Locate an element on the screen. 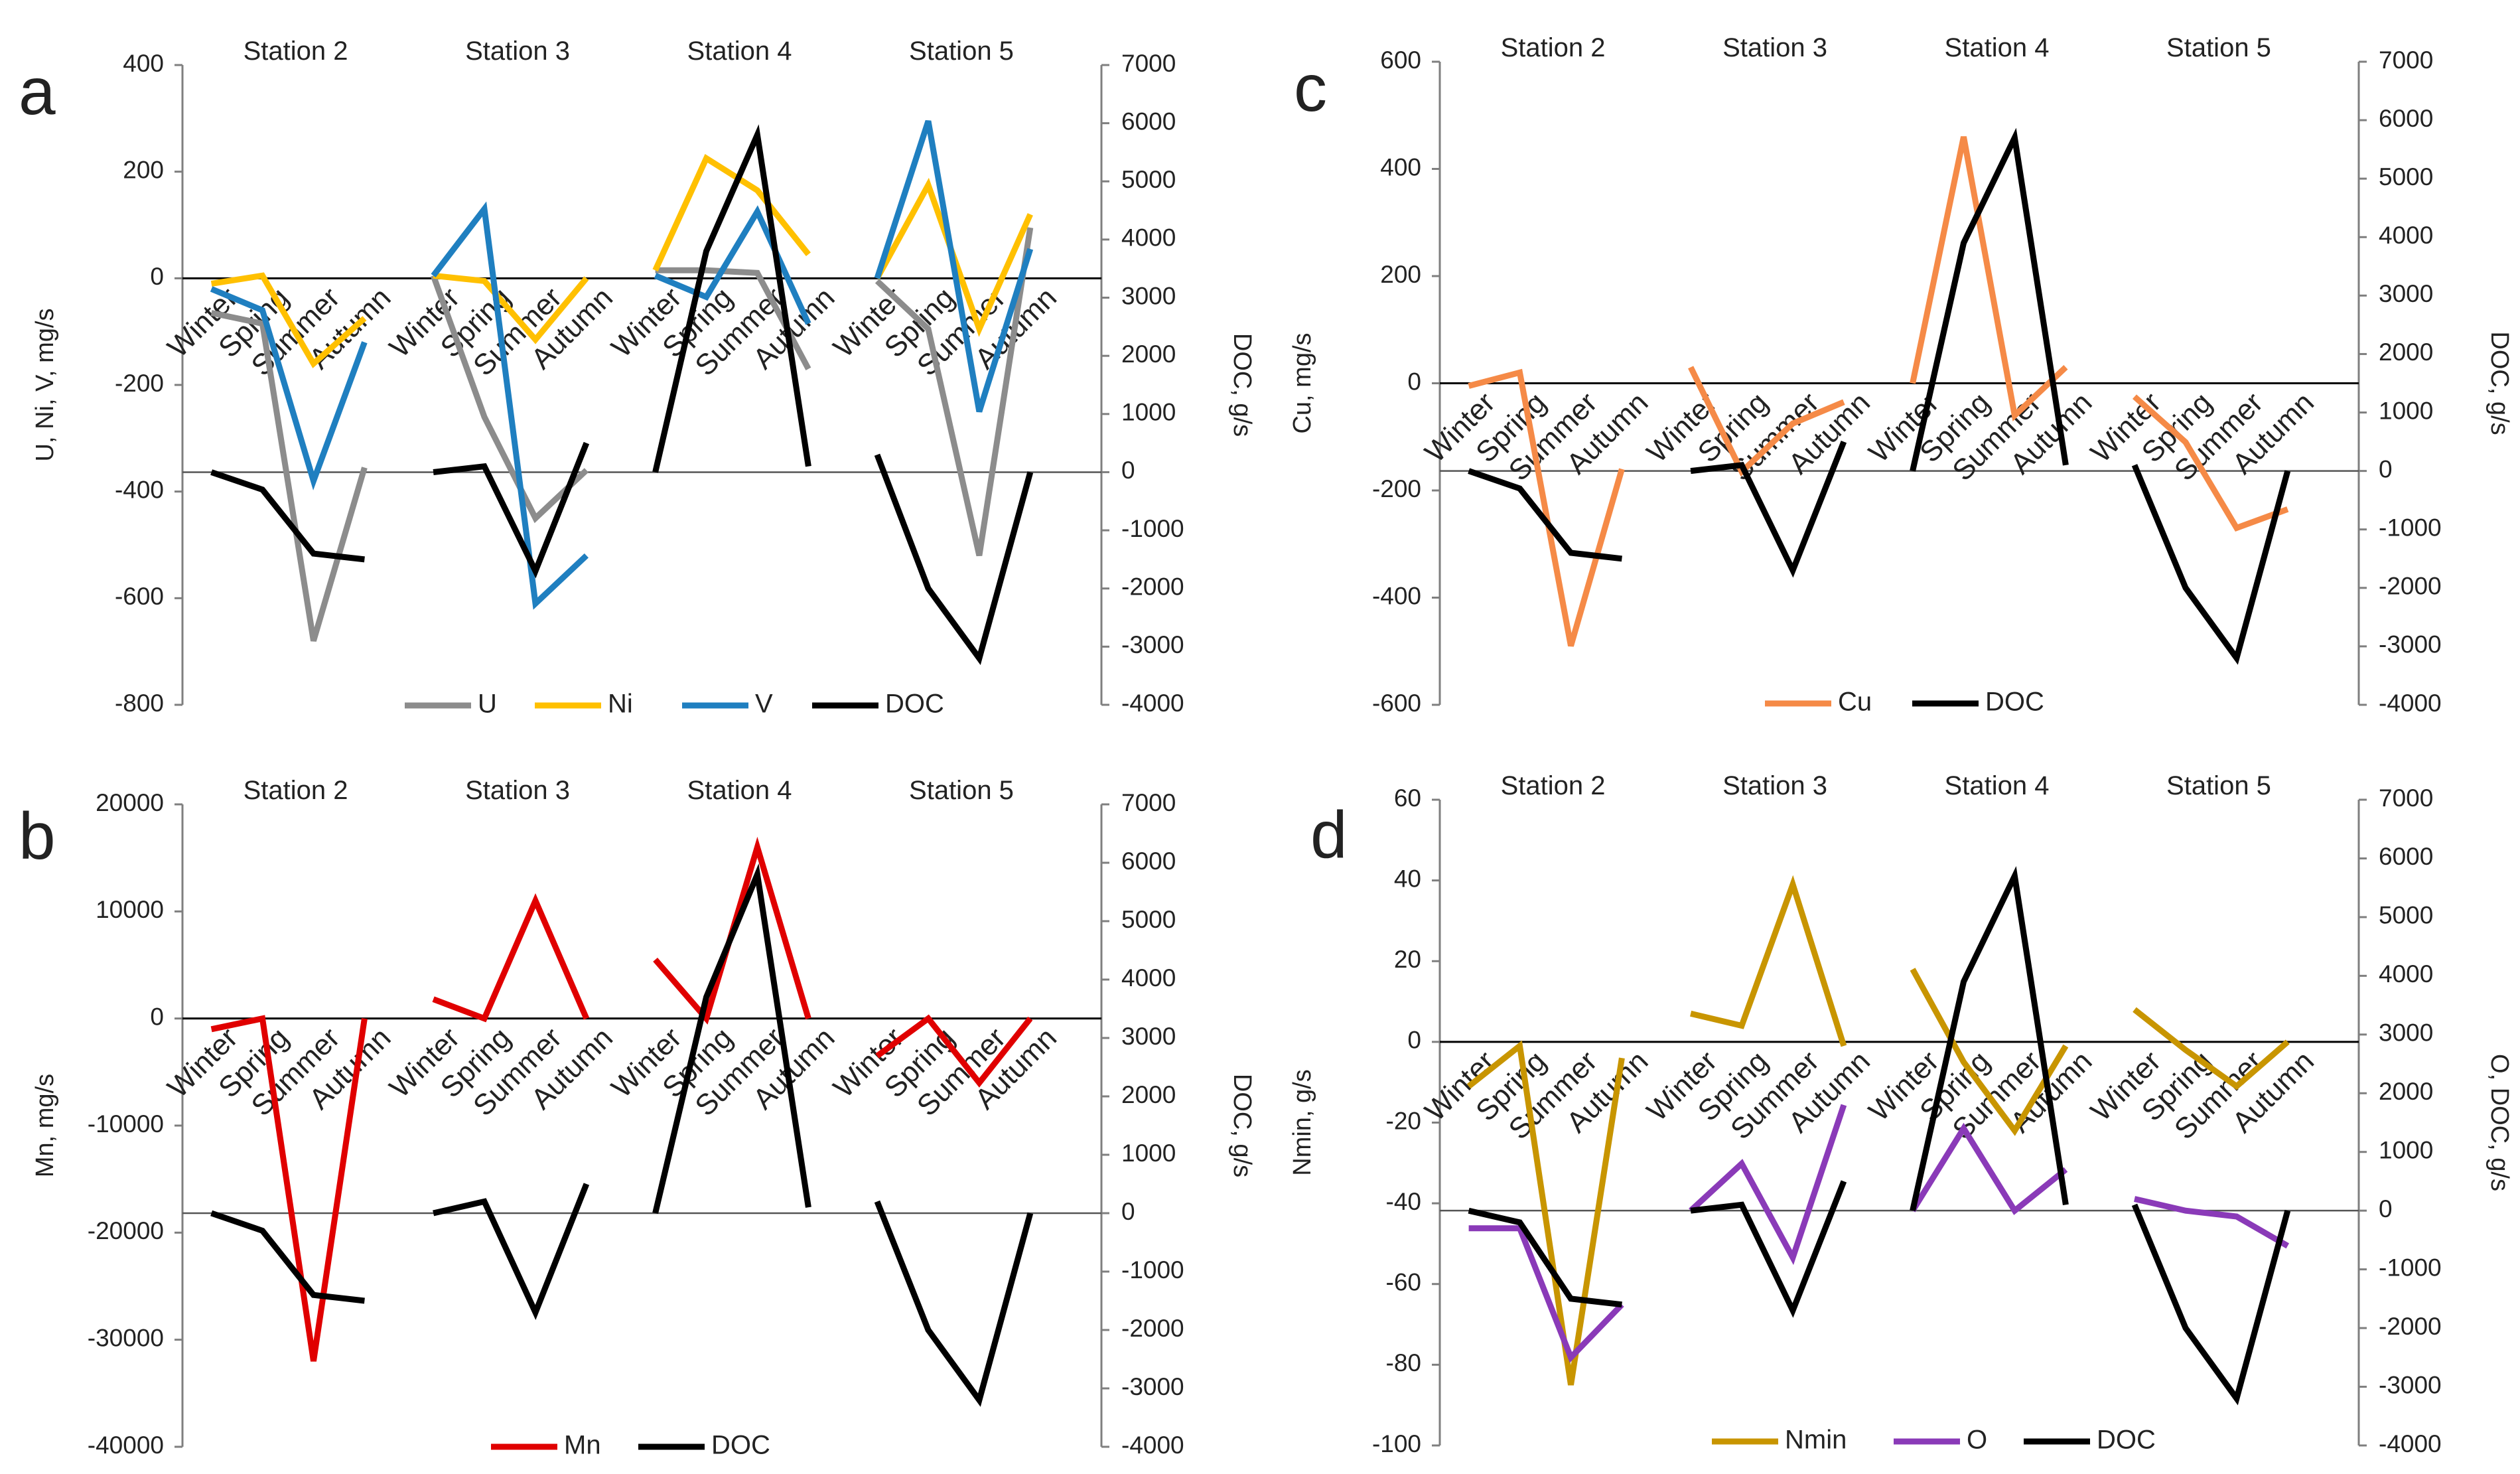 Image resolution: width=2520 pixels, height=1474 pixels. panel-letter: d is located at coordinates (1329, 835).